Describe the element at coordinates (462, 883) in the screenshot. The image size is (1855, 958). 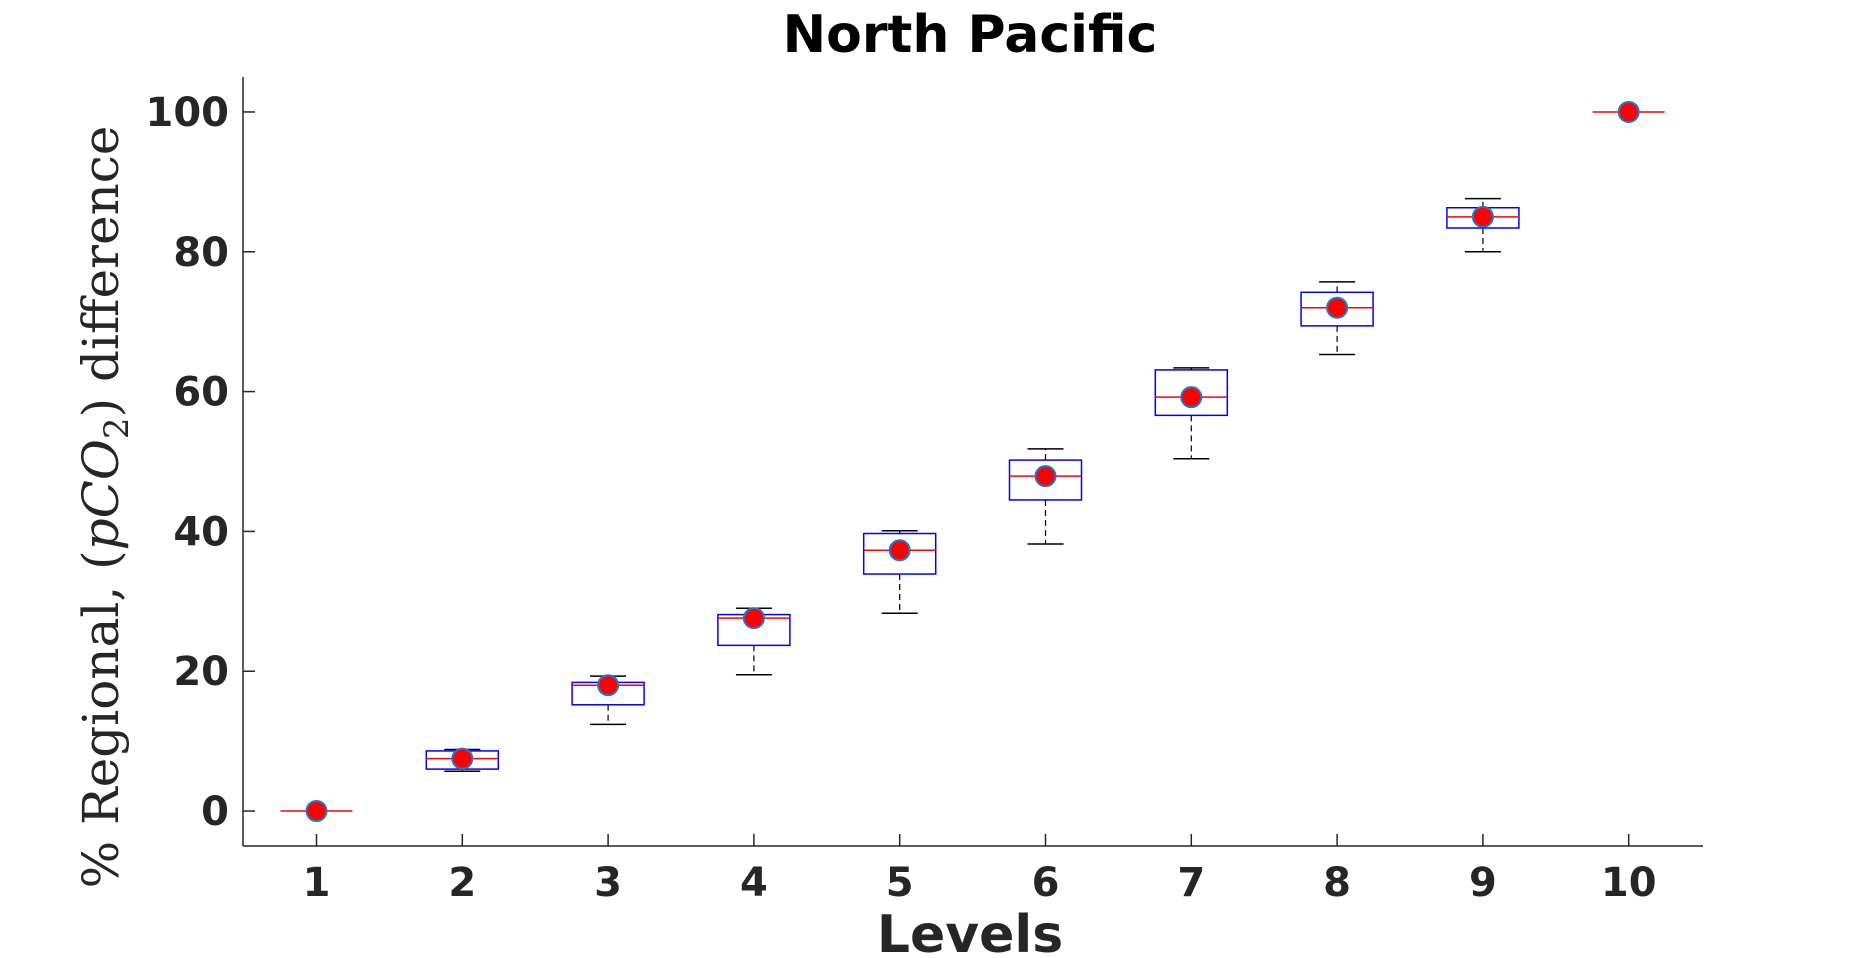
I see `x-tick-label: 2` at that location.